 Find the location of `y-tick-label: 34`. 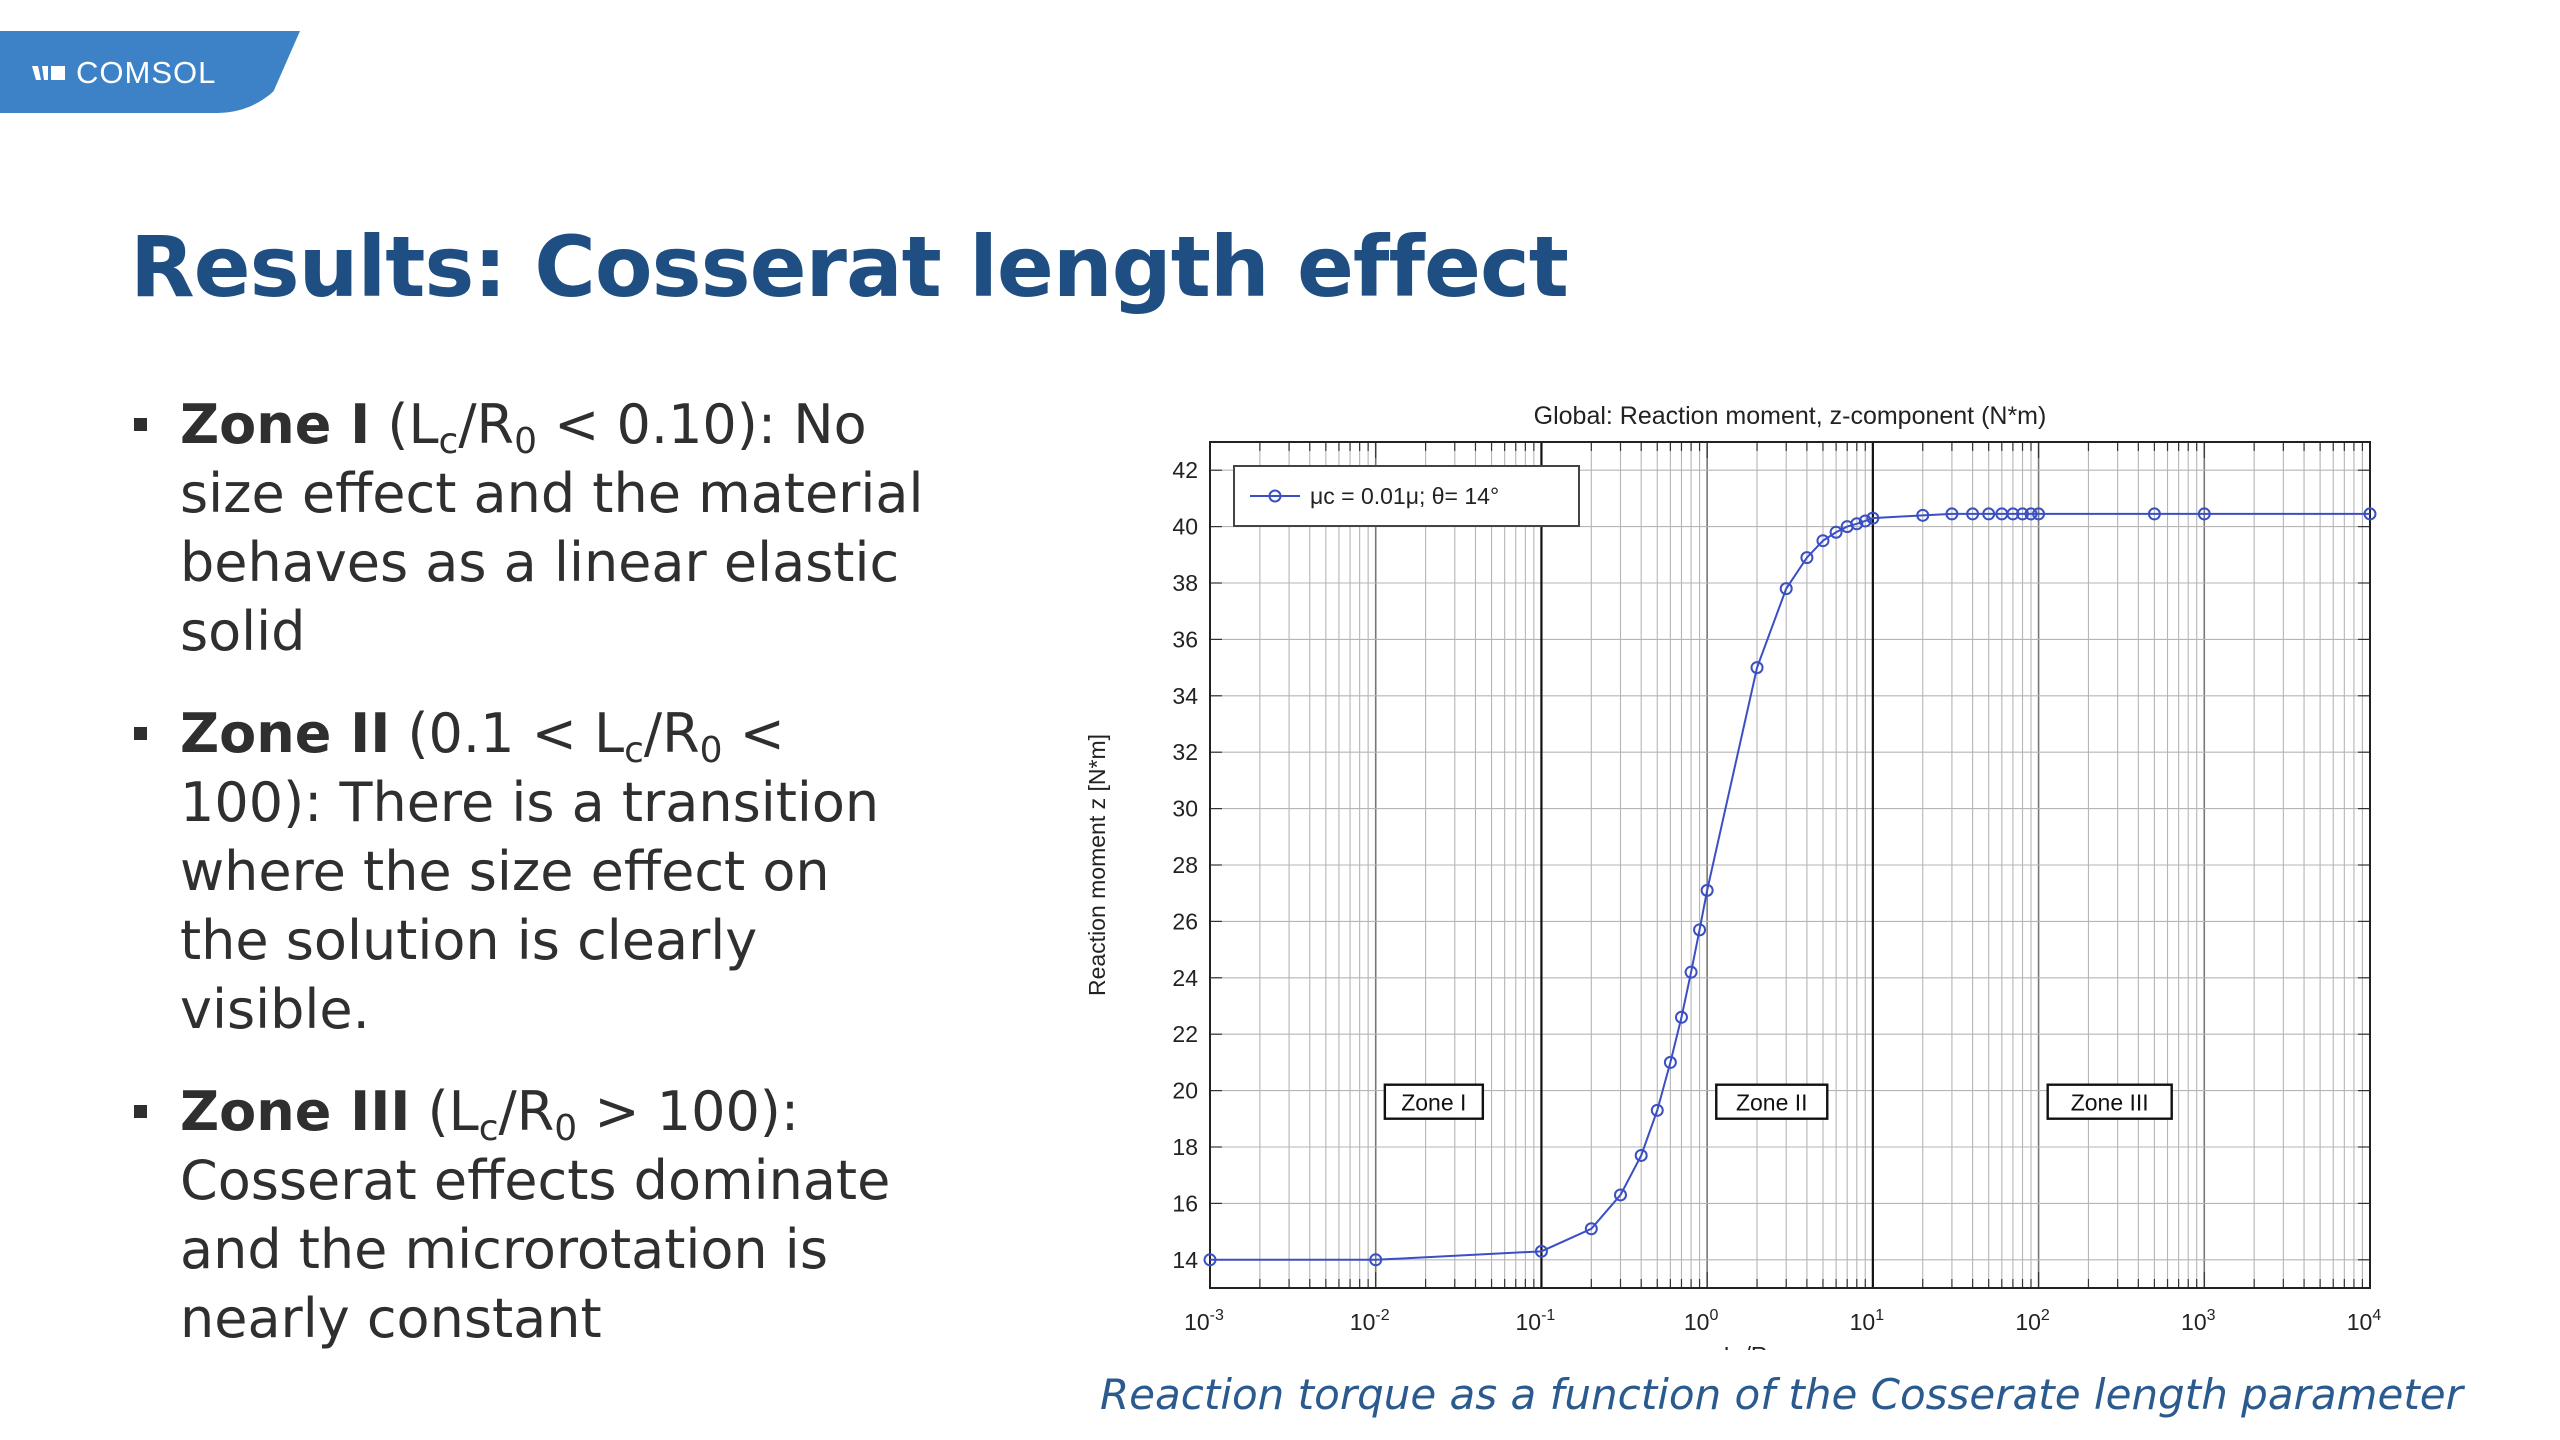

y-tick-label: 34 is located at coordinates (1185, 696).